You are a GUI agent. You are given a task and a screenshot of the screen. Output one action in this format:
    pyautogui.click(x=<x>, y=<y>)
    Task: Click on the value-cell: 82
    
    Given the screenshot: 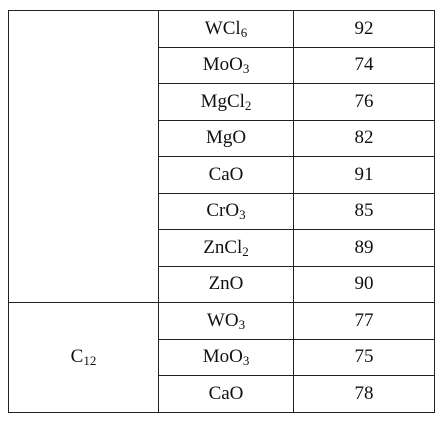 What is the action you would take?
    pyautogui.click(x=364, y=138)
    